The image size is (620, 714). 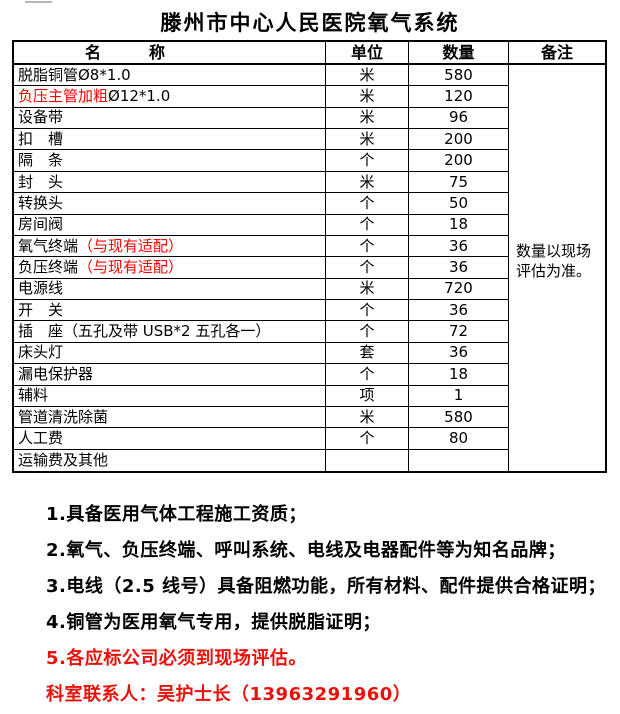 I want to click on item-name-text: 房间阀, so click(x=41, y=224).